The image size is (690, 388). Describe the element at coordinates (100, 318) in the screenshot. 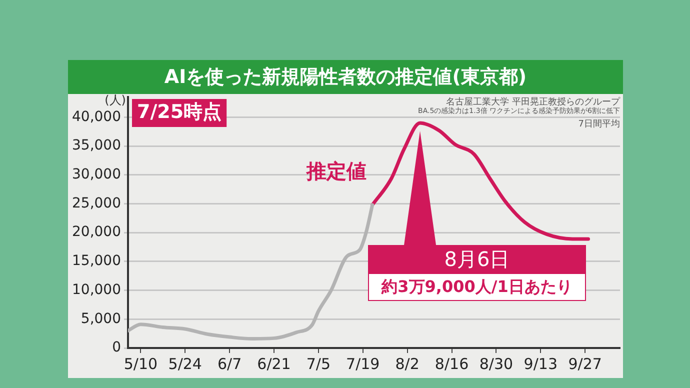

I see `y-tick-label: 5,000` at that location.